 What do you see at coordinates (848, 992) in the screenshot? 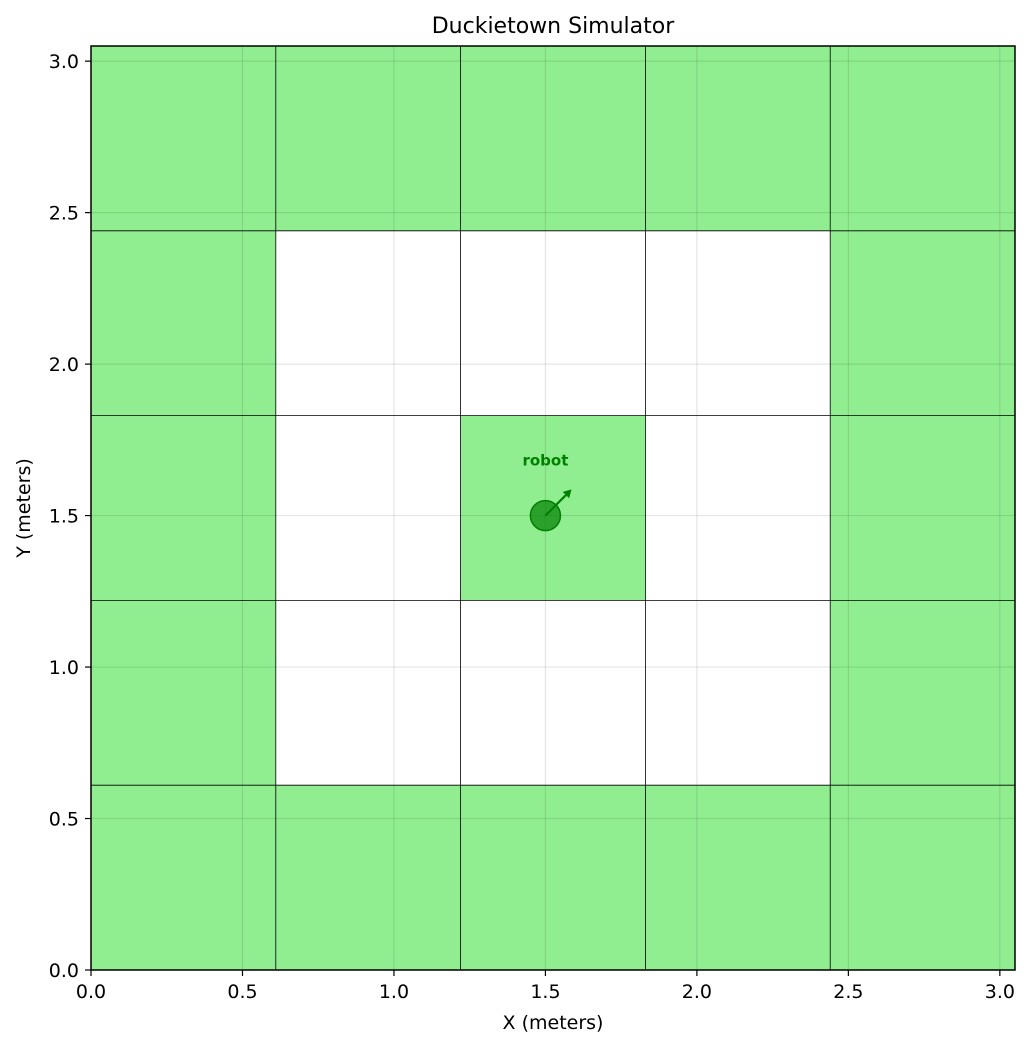
I see `x-tick-label: 2.5` at bounding box center [848, 992].